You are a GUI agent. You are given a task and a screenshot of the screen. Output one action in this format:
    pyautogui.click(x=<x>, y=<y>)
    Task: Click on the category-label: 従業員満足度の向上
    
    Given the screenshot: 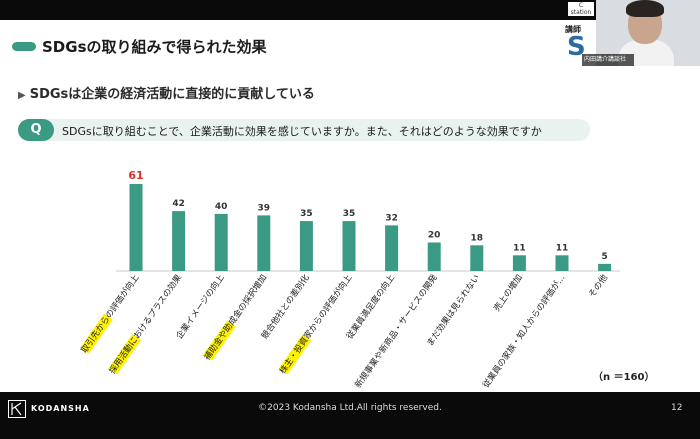 What is the action you would take?
    pyautogui.click(x=370, y=306)
    